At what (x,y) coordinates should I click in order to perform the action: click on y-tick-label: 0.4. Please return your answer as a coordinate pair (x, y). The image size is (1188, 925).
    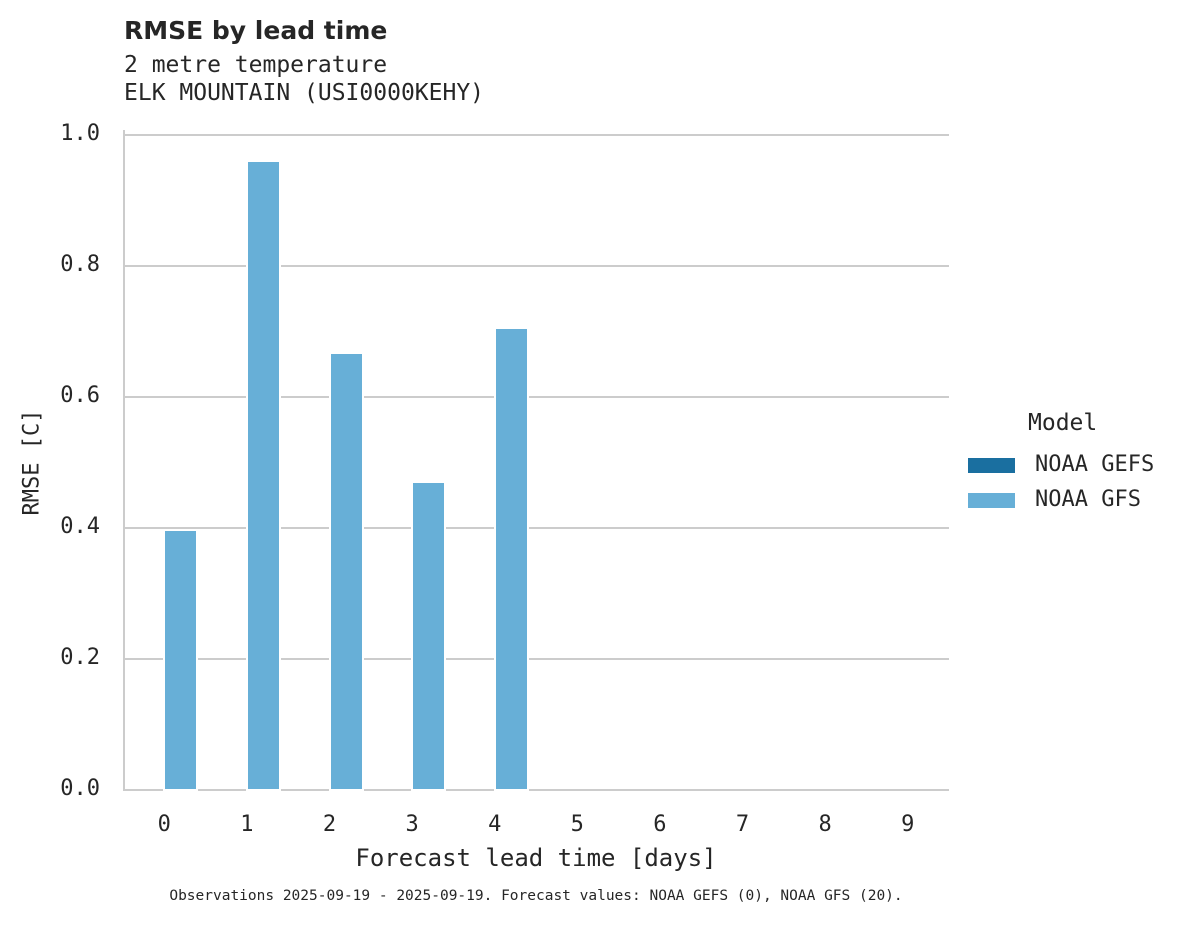
    Looking at the image, I should click on (80, 526).